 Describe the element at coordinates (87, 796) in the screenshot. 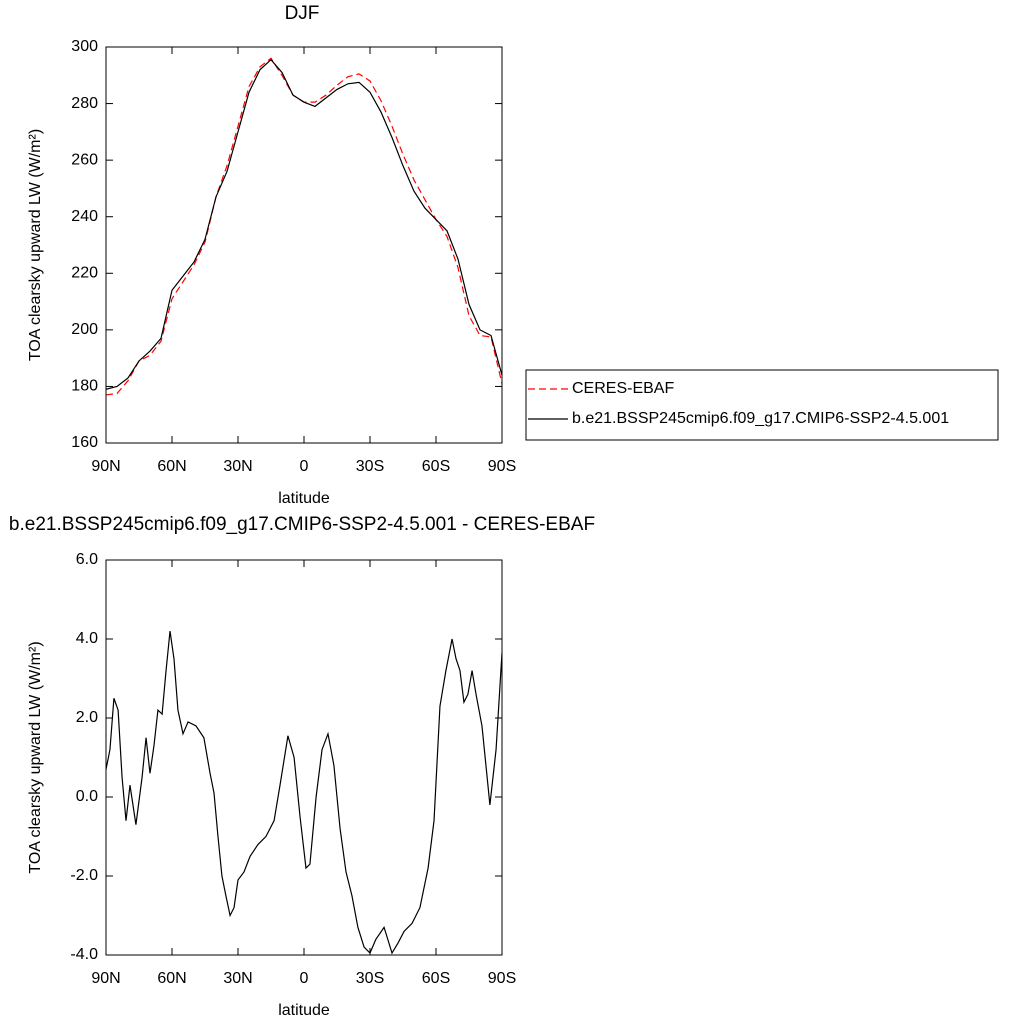

I see `y-tick-label: 0.0` at that location.